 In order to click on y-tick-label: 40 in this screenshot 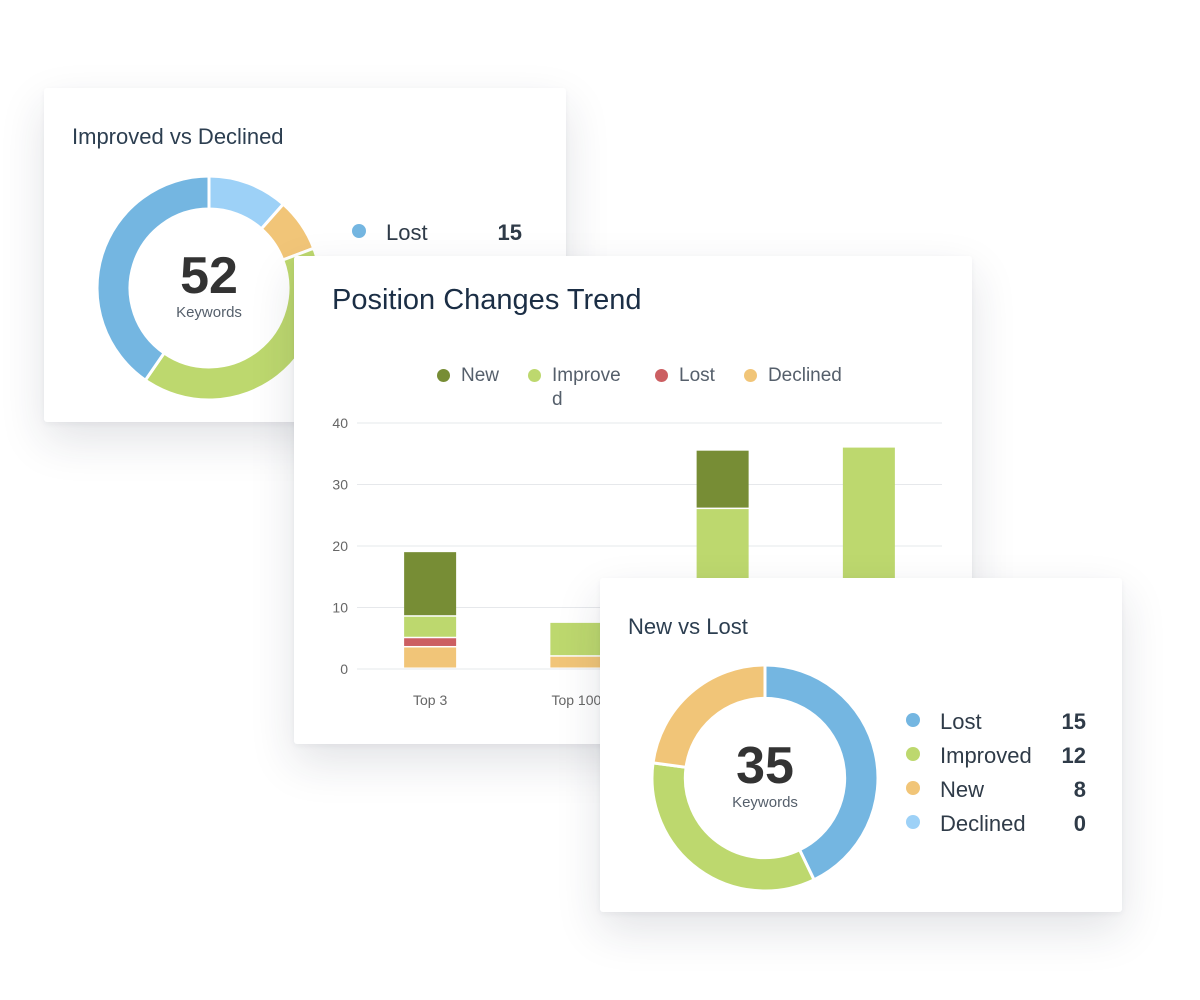, I will do `click(340, 423)`.